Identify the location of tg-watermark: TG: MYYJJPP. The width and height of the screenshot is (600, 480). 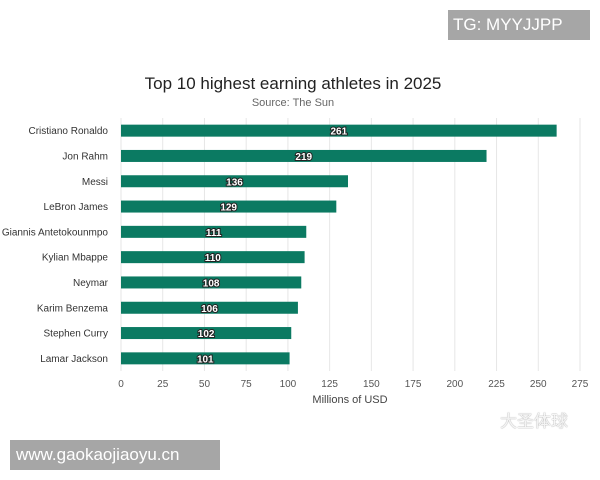
(519, 25).